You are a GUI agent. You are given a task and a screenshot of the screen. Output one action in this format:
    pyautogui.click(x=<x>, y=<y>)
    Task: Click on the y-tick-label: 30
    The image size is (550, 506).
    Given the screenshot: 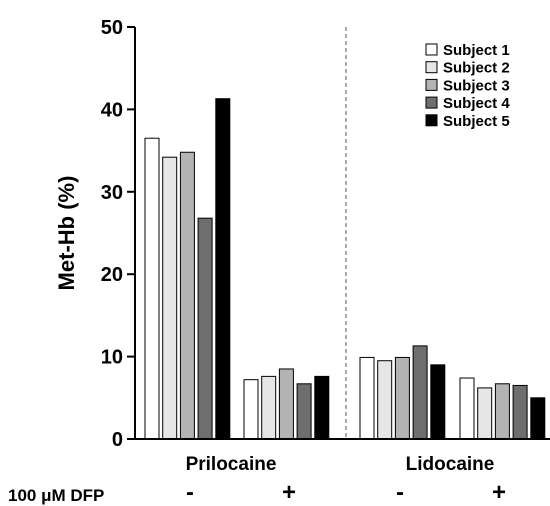 What is the action you would take?
    pyautogui.click(x=112, y=193)
    